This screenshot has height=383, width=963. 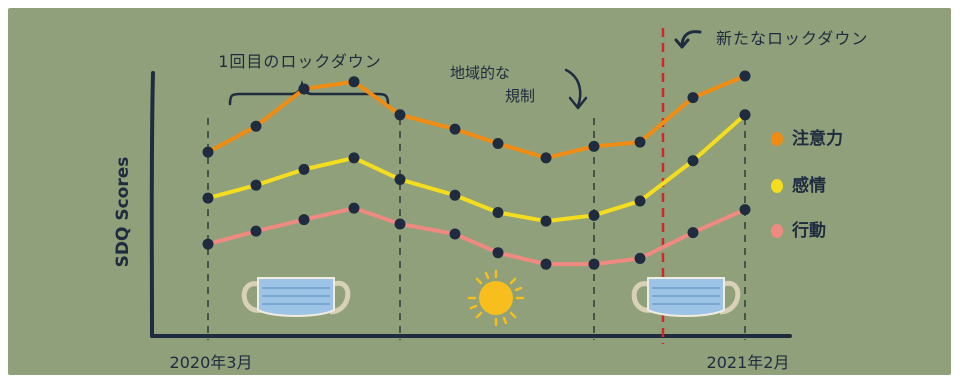 What do you see at coordinates (808, 230) in the screenshot?
I see `legend-label: 行動` at bounding box center [808, 230].